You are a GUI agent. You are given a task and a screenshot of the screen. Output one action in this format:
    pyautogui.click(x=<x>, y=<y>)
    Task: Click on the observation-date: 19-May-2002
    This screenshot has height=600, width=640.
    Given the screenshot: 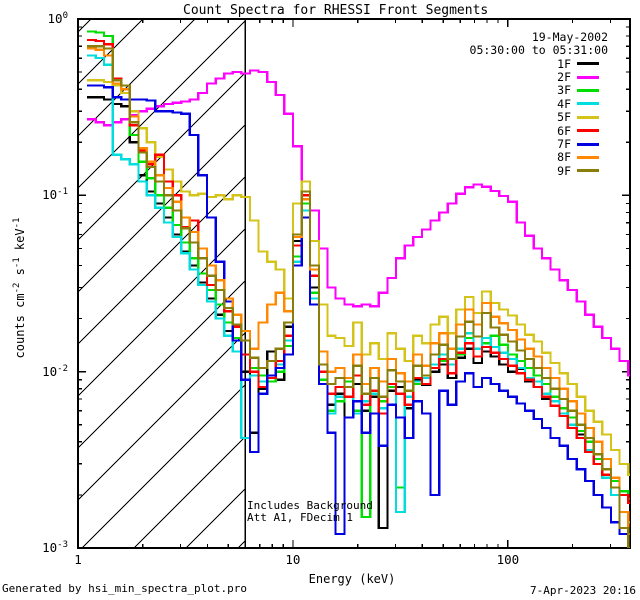 What is the action you would take?
    pyautogui.click(x=569, y=37)
    